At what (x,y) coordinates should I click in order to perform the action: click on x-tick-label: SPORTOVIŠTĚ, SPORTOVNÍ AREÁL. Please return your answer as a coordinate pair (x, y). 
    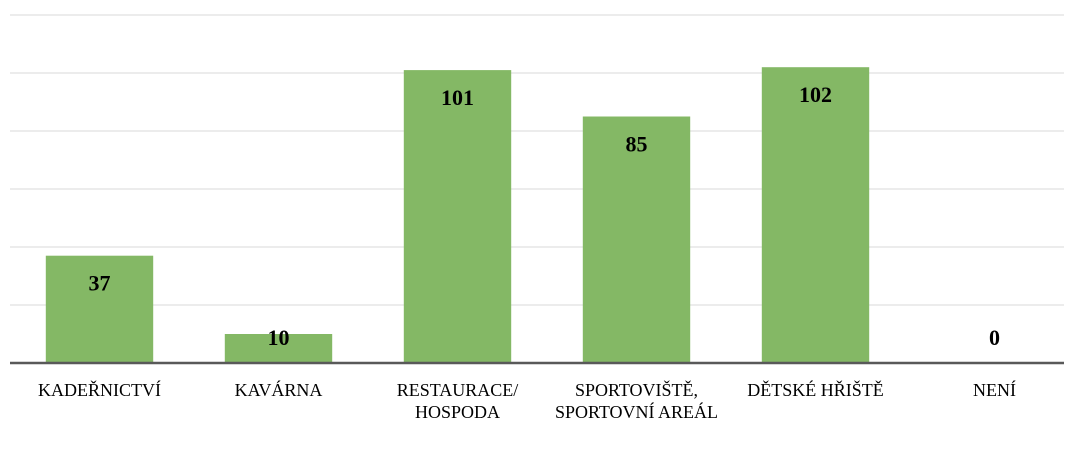
    Looking at the image, I should click on (636, 401).